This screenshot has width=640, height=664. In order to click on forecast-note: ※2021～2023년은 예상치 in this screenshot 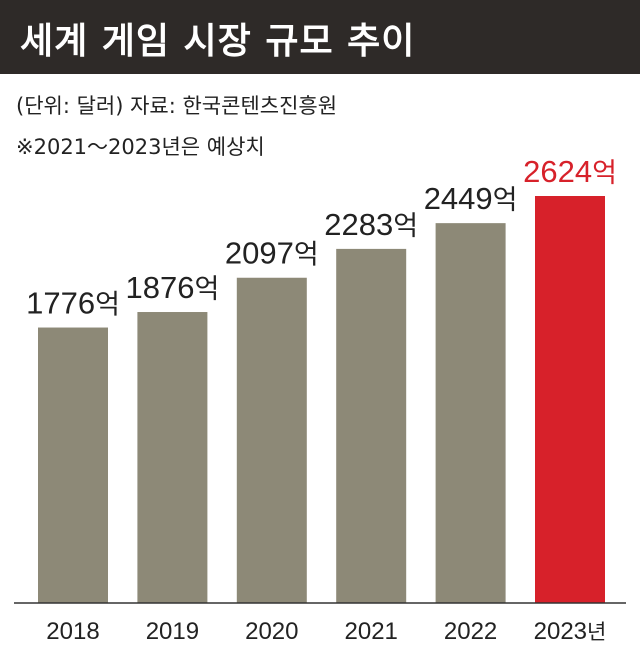, I will do `click(140, 147)`.